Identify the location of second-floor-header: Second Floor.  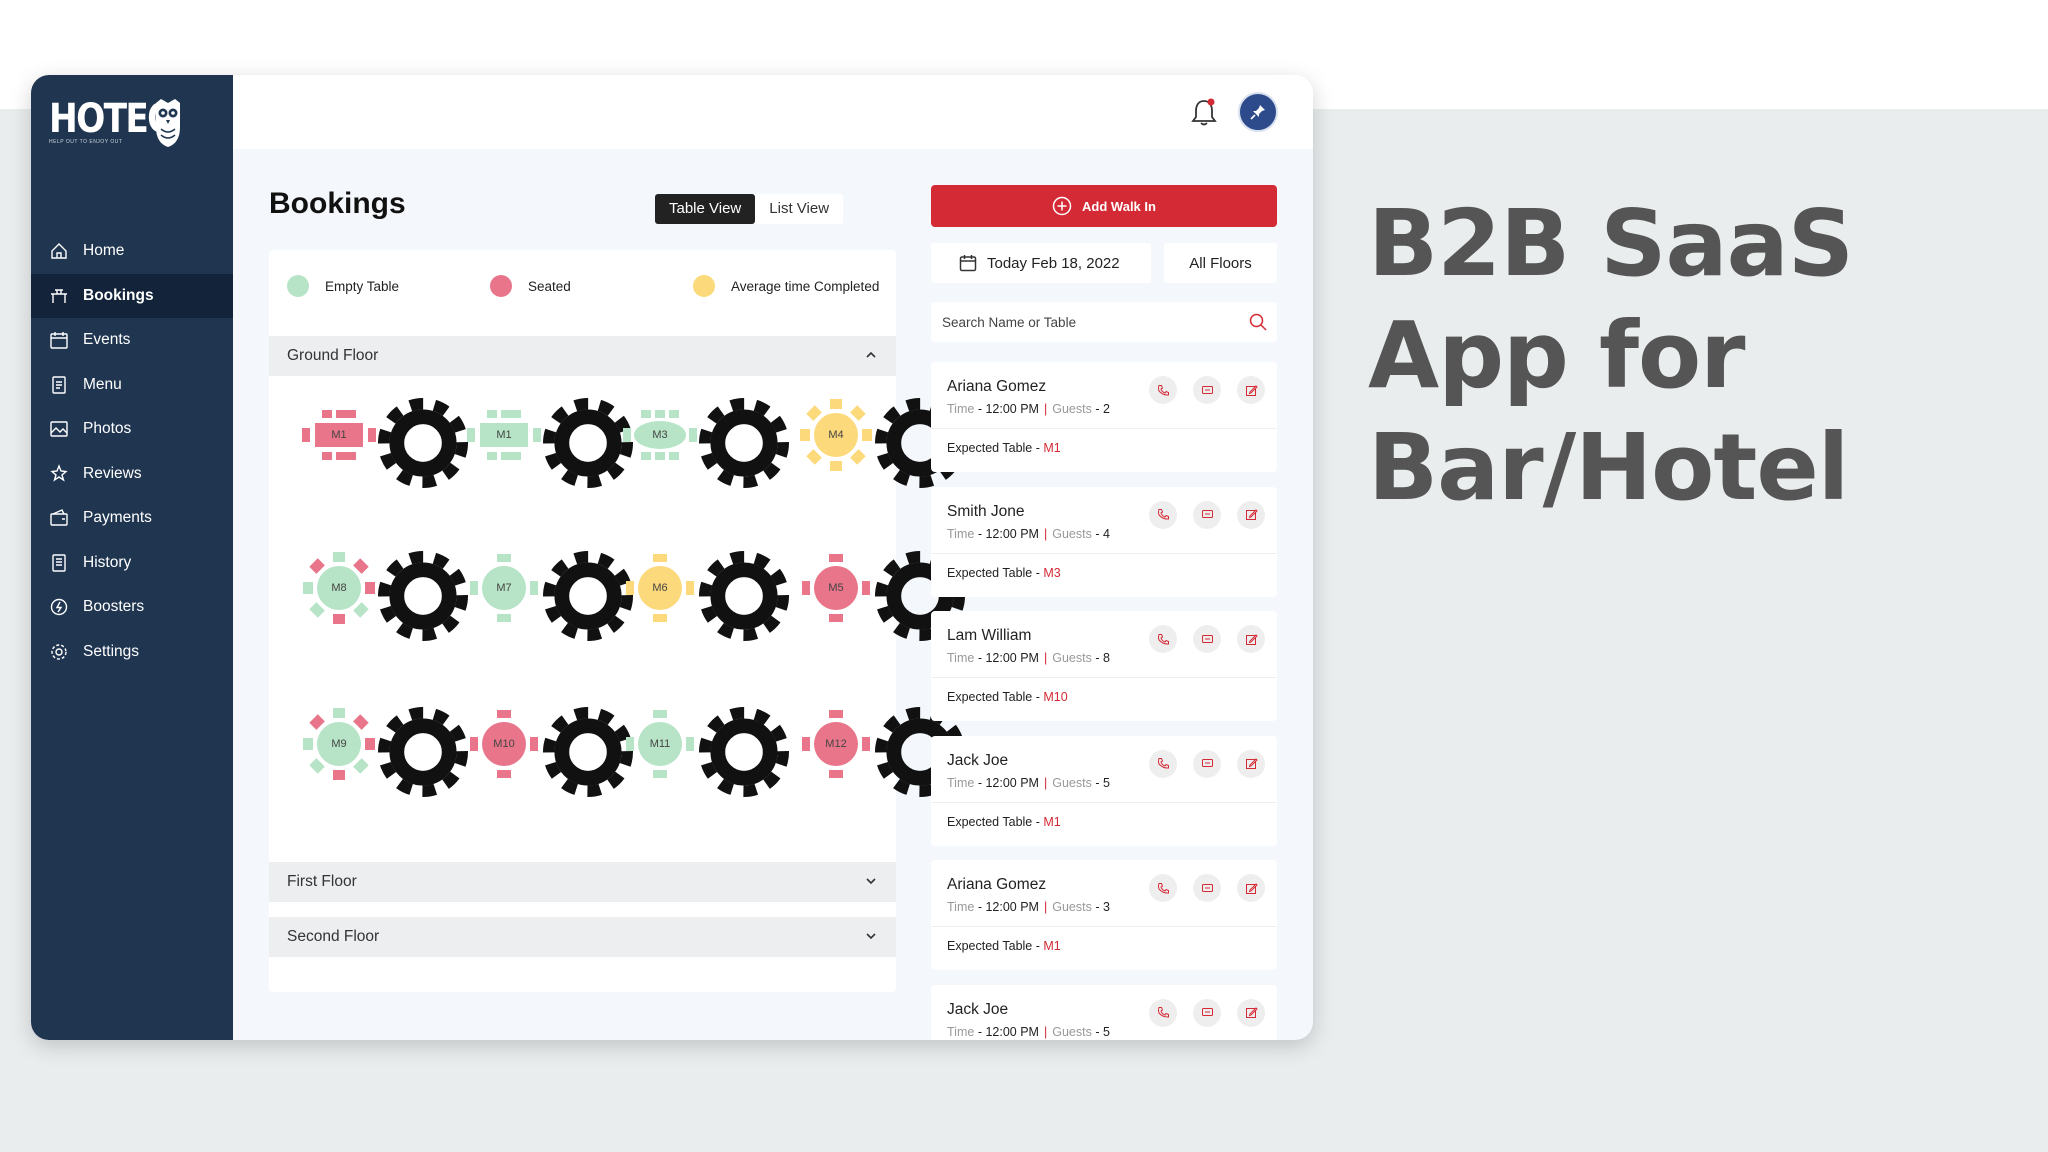
(582, 937).